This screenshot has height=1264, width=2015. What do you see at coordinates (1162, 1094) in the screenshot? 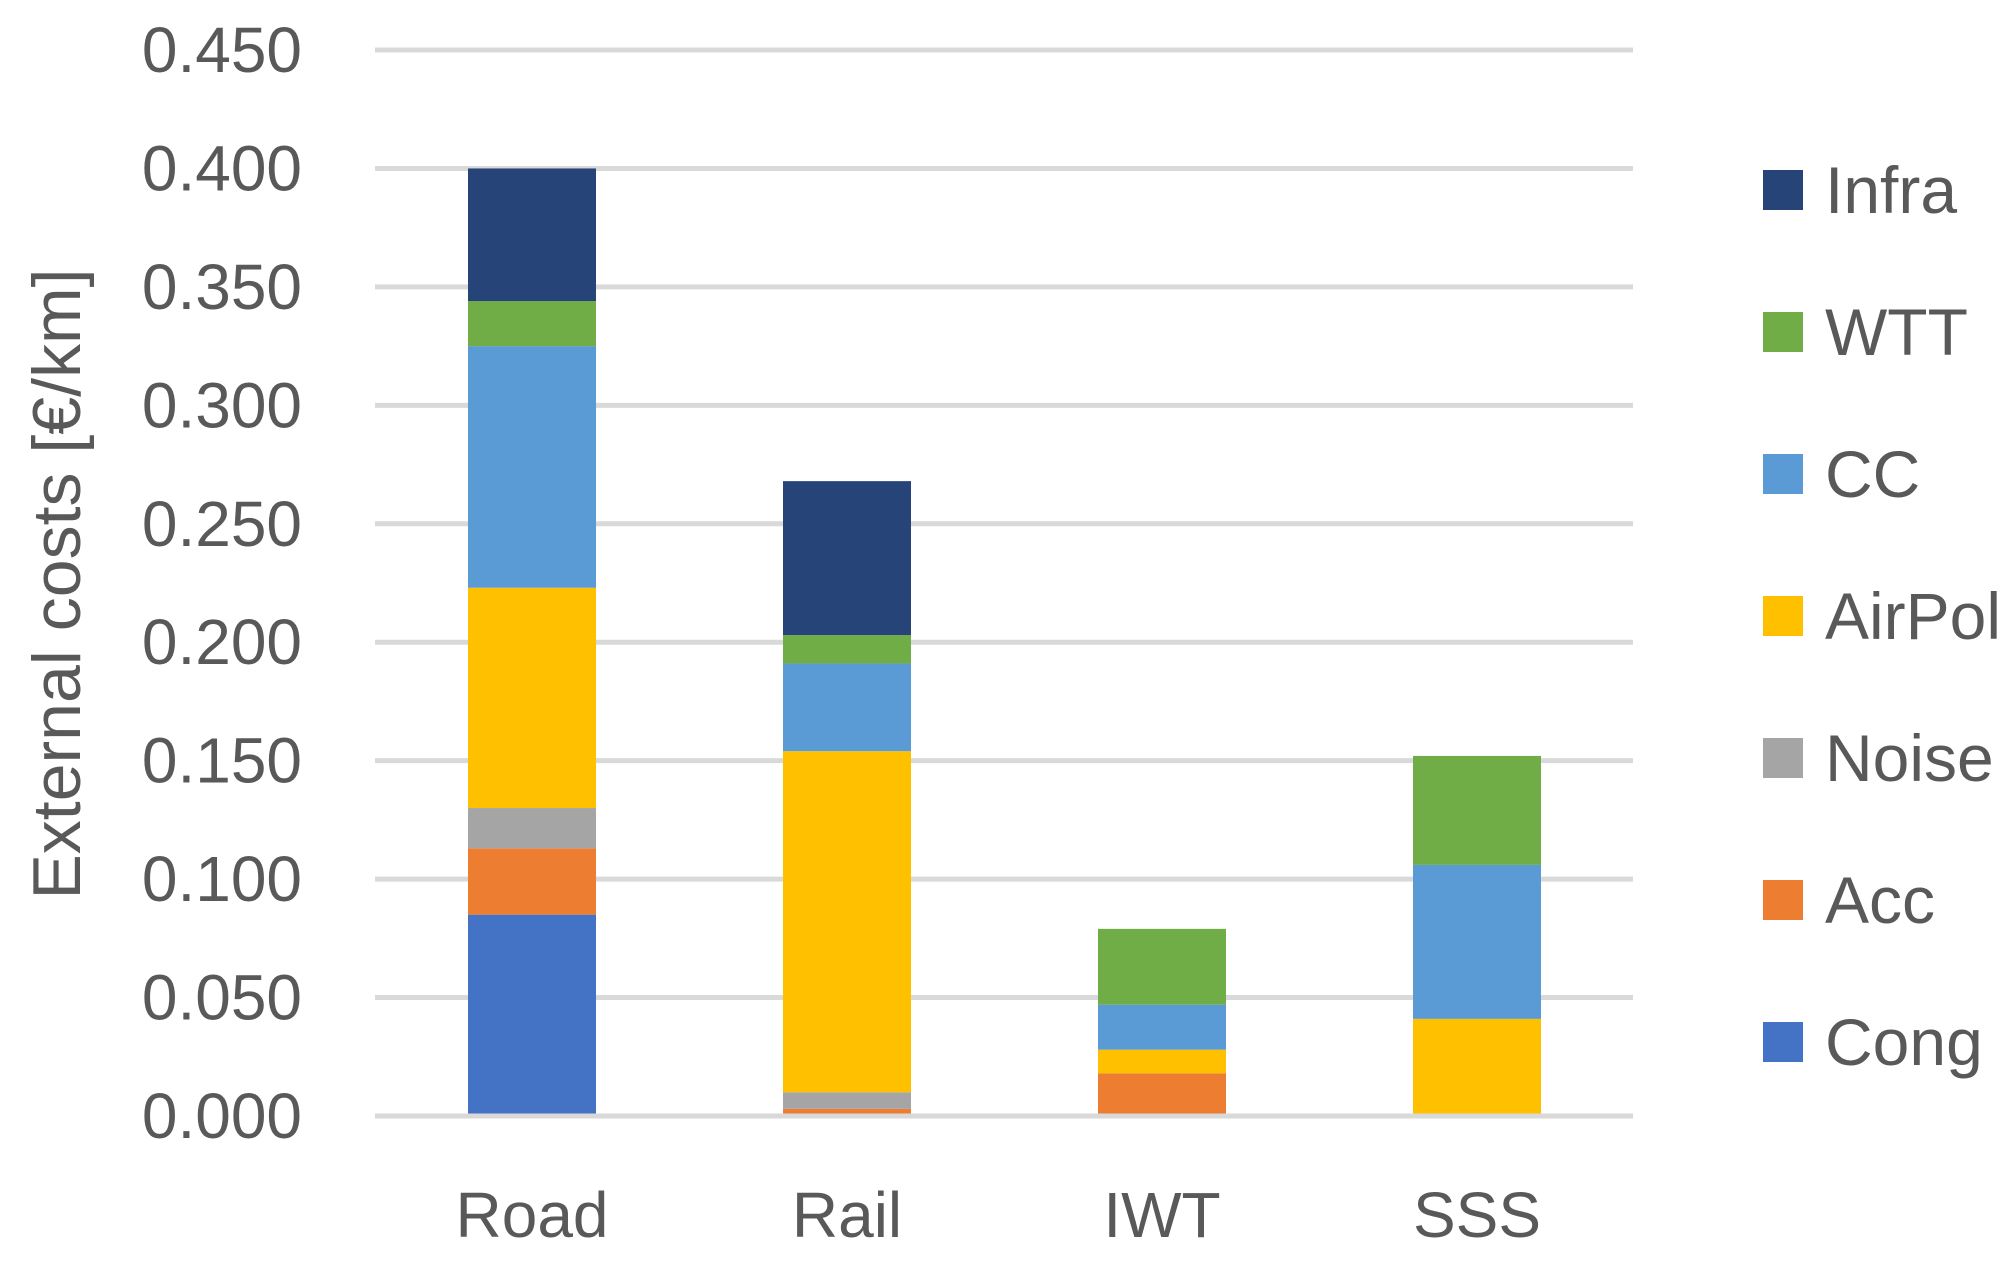
I see `bar-segment-iwt-acc` at bounding box center [1162, 1094].